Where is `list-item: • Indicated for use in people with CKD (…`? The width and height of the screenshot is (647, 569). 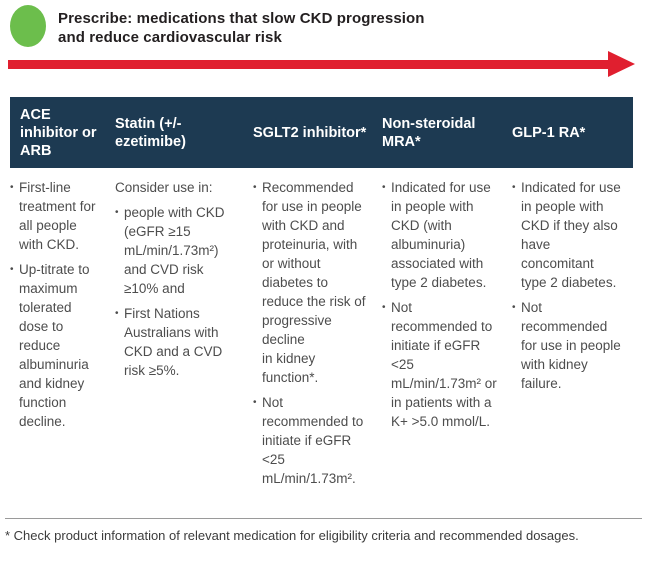 list-item: • Indicated for use in people with CKD (… is located at coordinates (441, 235).